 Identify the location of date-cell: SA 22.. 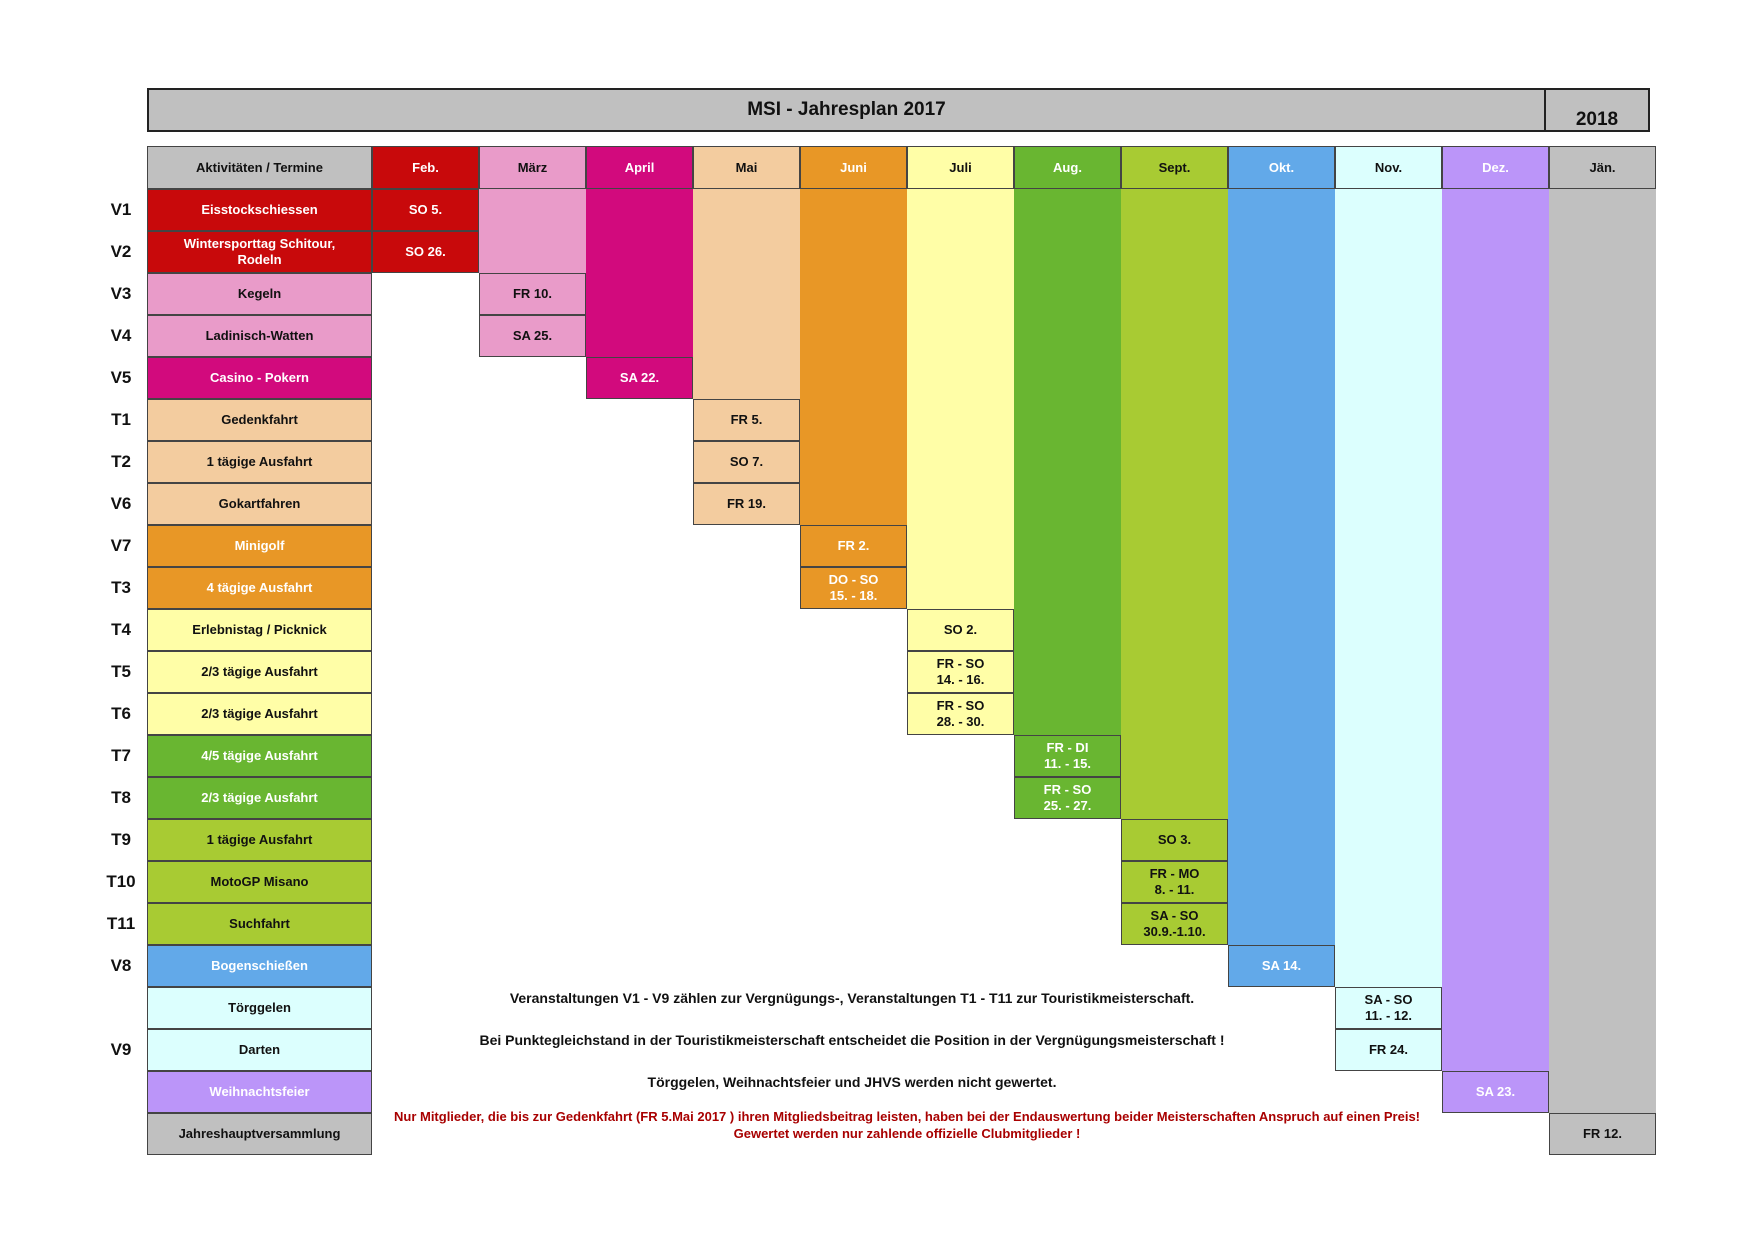
(639, 378).